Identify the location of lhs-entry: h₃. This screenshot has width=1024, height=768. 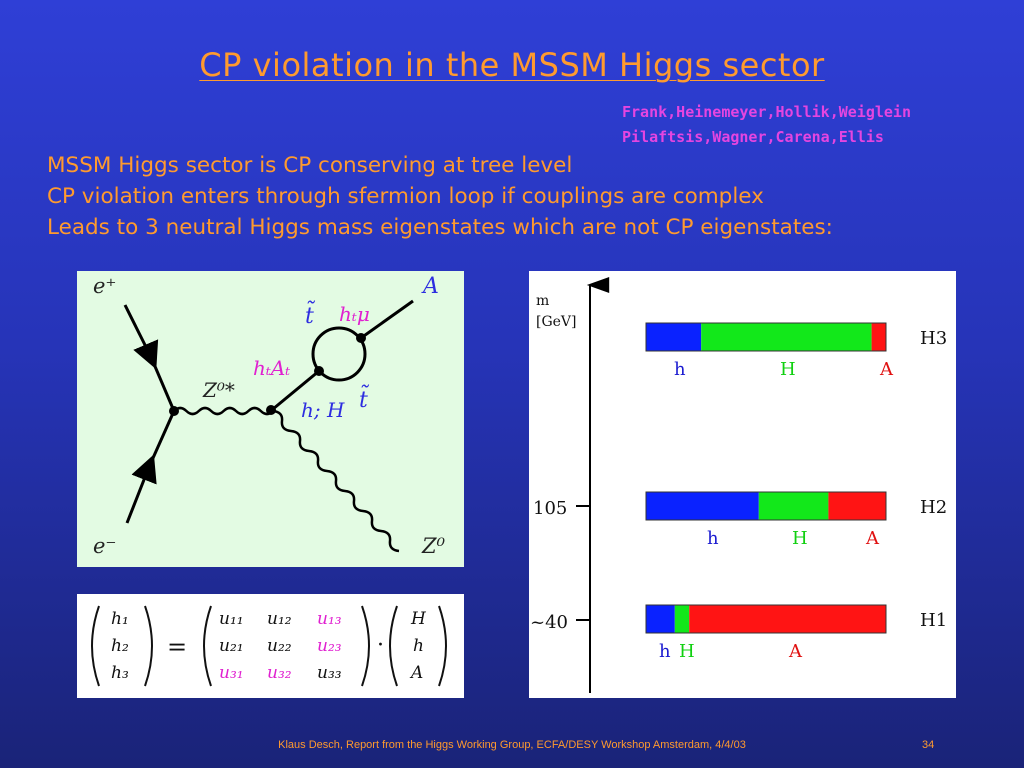
(120, 673).